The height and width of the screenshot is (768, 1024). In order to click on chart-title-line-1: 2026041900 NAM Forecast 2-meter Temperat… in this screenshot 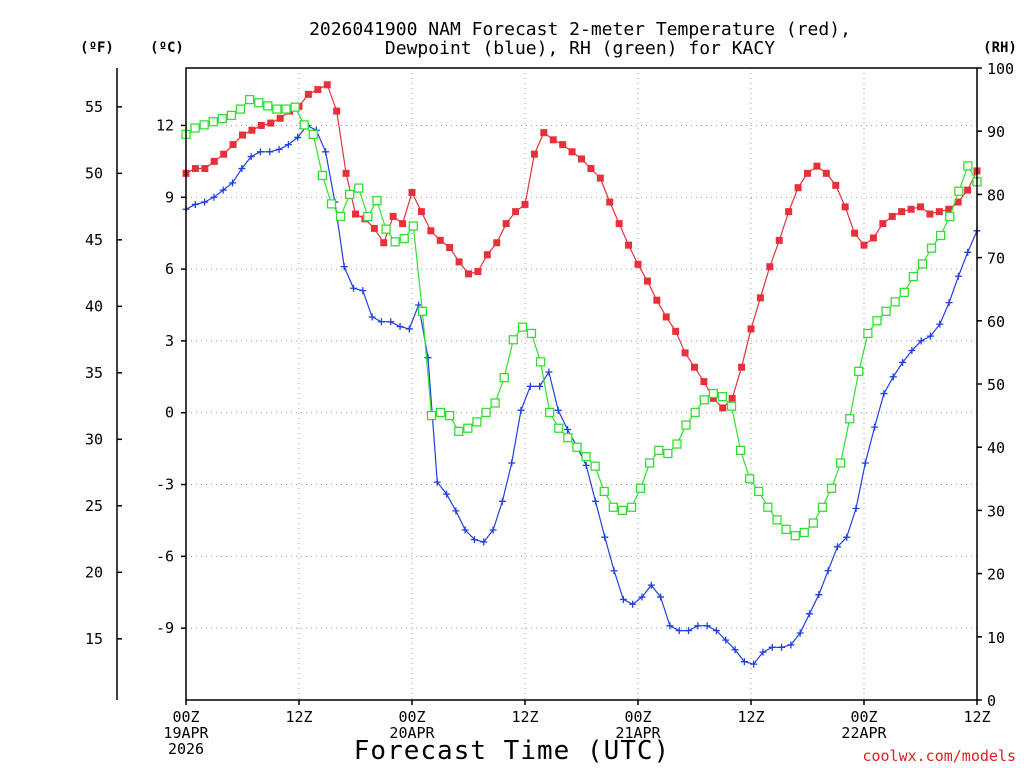, I will do `click(580, 29)`.